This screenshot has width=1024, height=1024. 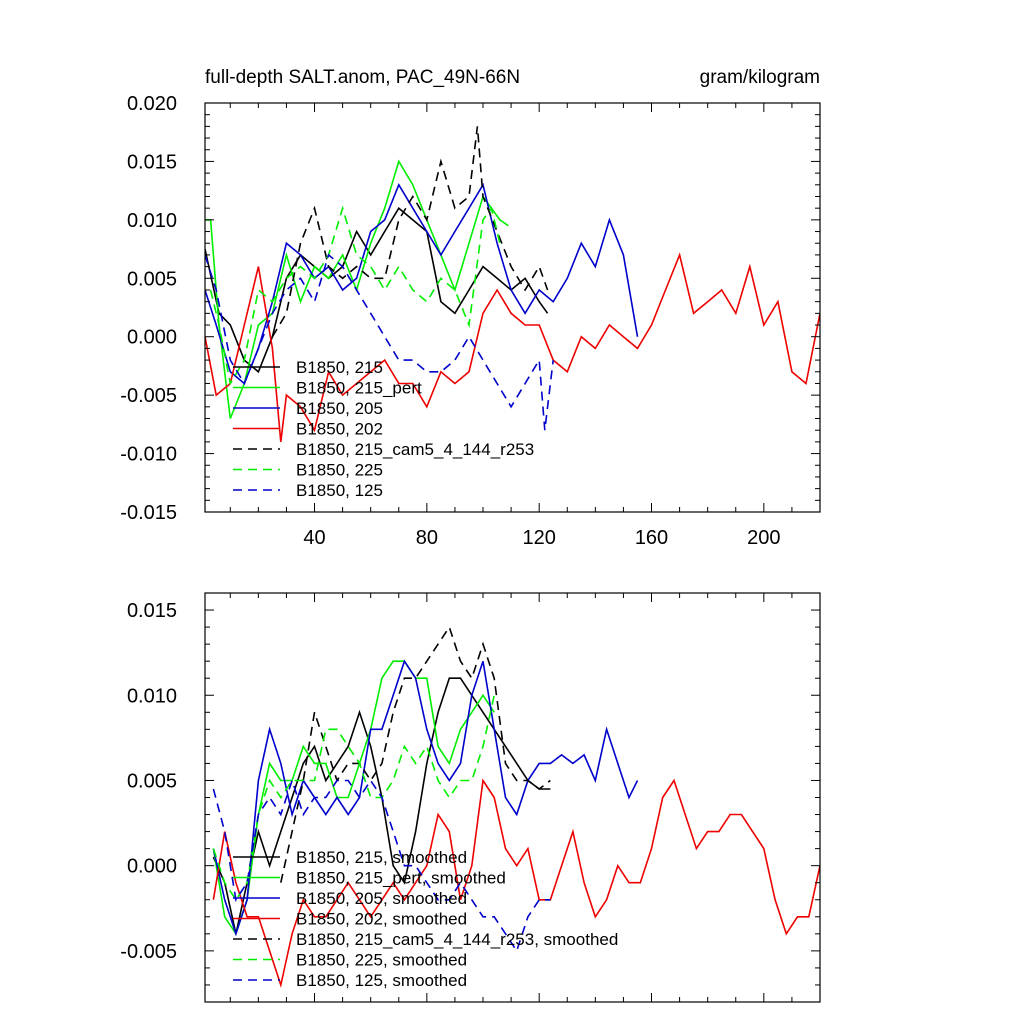 I want to click on y-tick-label: -0.015, so click(x=148, y=513).